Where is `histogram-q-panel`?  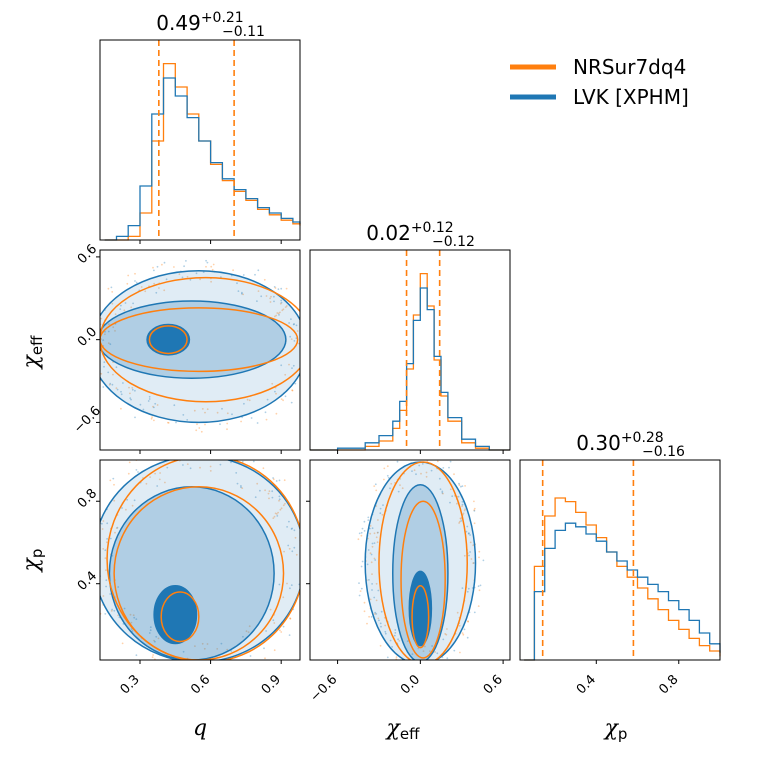
histogram-q-panel is located at coordinates (202, 140).